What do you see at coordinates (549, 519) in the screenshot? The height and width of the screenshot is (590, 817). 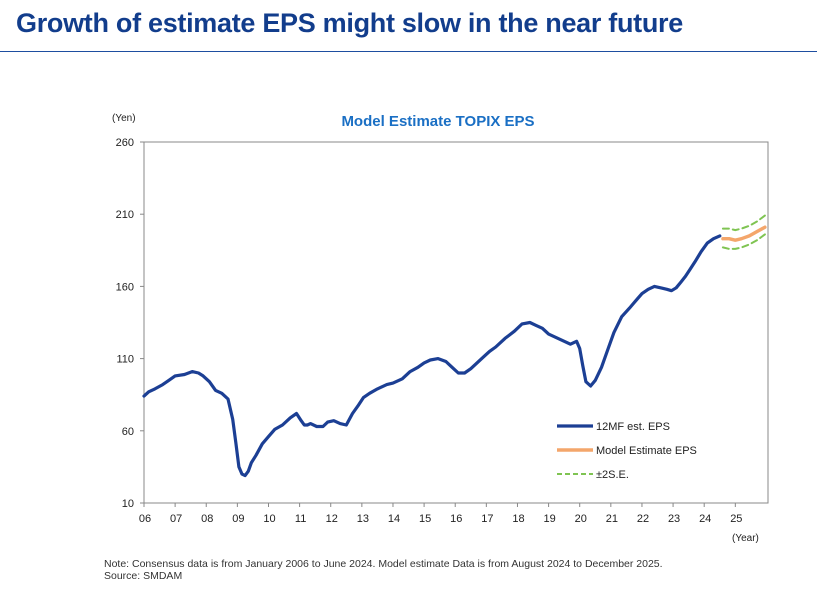 I see `x-tick-label: 19` at bounding box center [549, 519].